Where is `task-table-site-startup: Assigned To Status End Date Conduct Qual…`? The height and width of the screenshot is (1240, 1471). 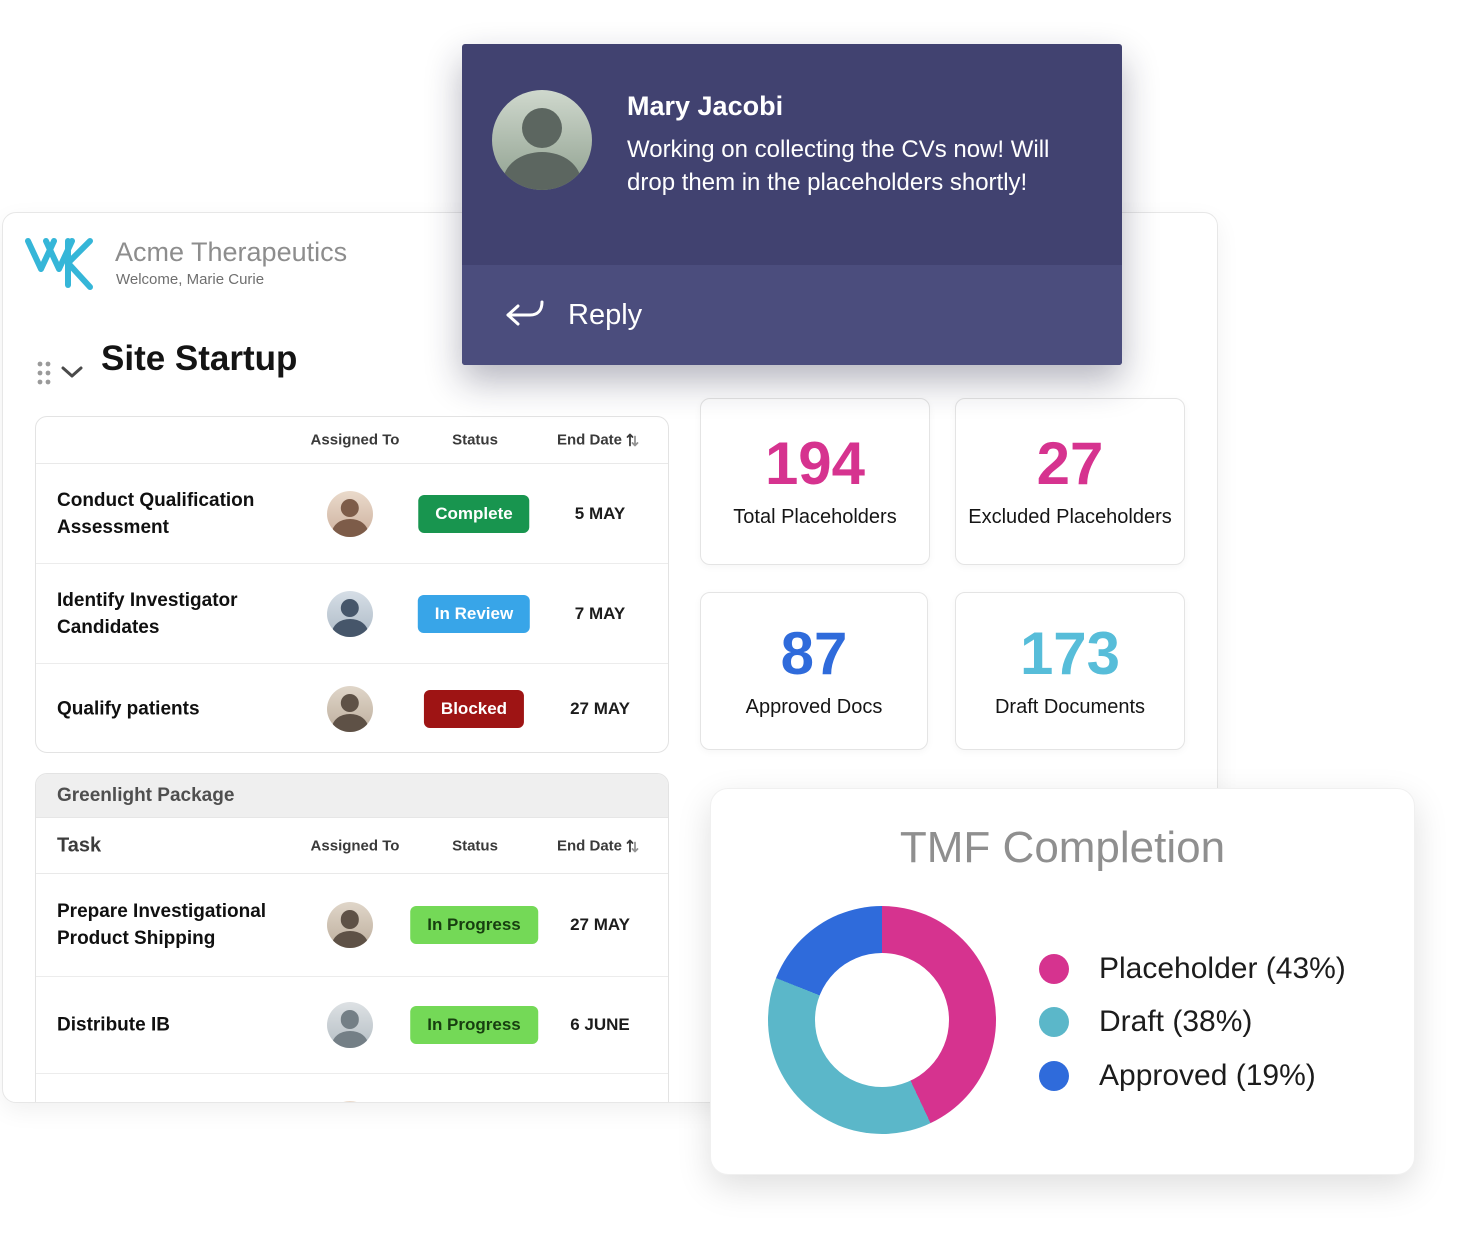
task-table-site-startup: Assigned To Status End Date Conduct Qual… is located at coordinates (352, 584).